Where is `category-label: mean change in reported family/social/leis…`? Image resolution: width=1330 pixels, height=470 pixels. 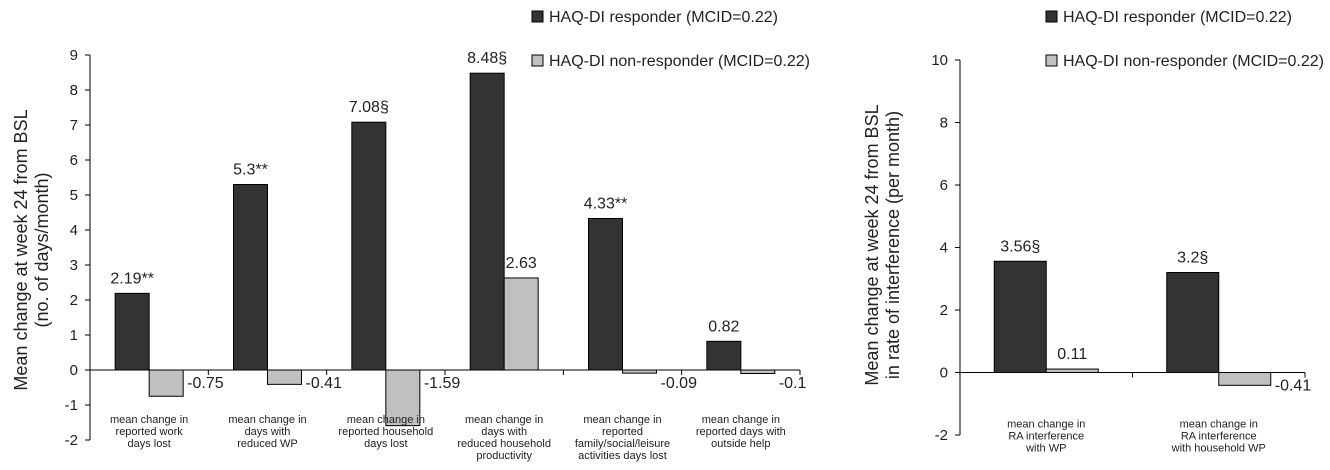 category-label: mean change in reported family/social/leis… is located at coordinates (622, 438).